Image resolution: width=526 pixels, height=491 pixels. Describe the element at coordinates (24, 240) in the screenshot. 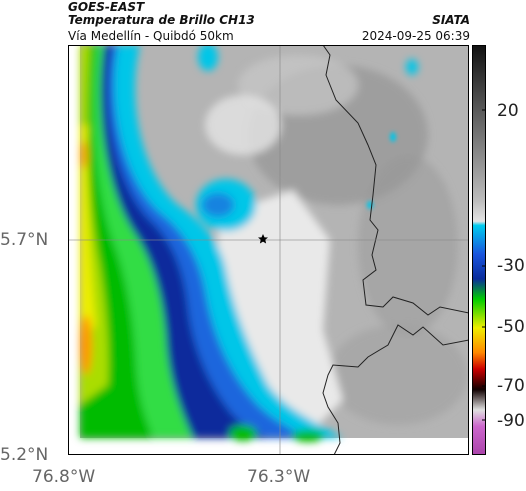

I see `lat-tick-label: 5.7°N` at that location.